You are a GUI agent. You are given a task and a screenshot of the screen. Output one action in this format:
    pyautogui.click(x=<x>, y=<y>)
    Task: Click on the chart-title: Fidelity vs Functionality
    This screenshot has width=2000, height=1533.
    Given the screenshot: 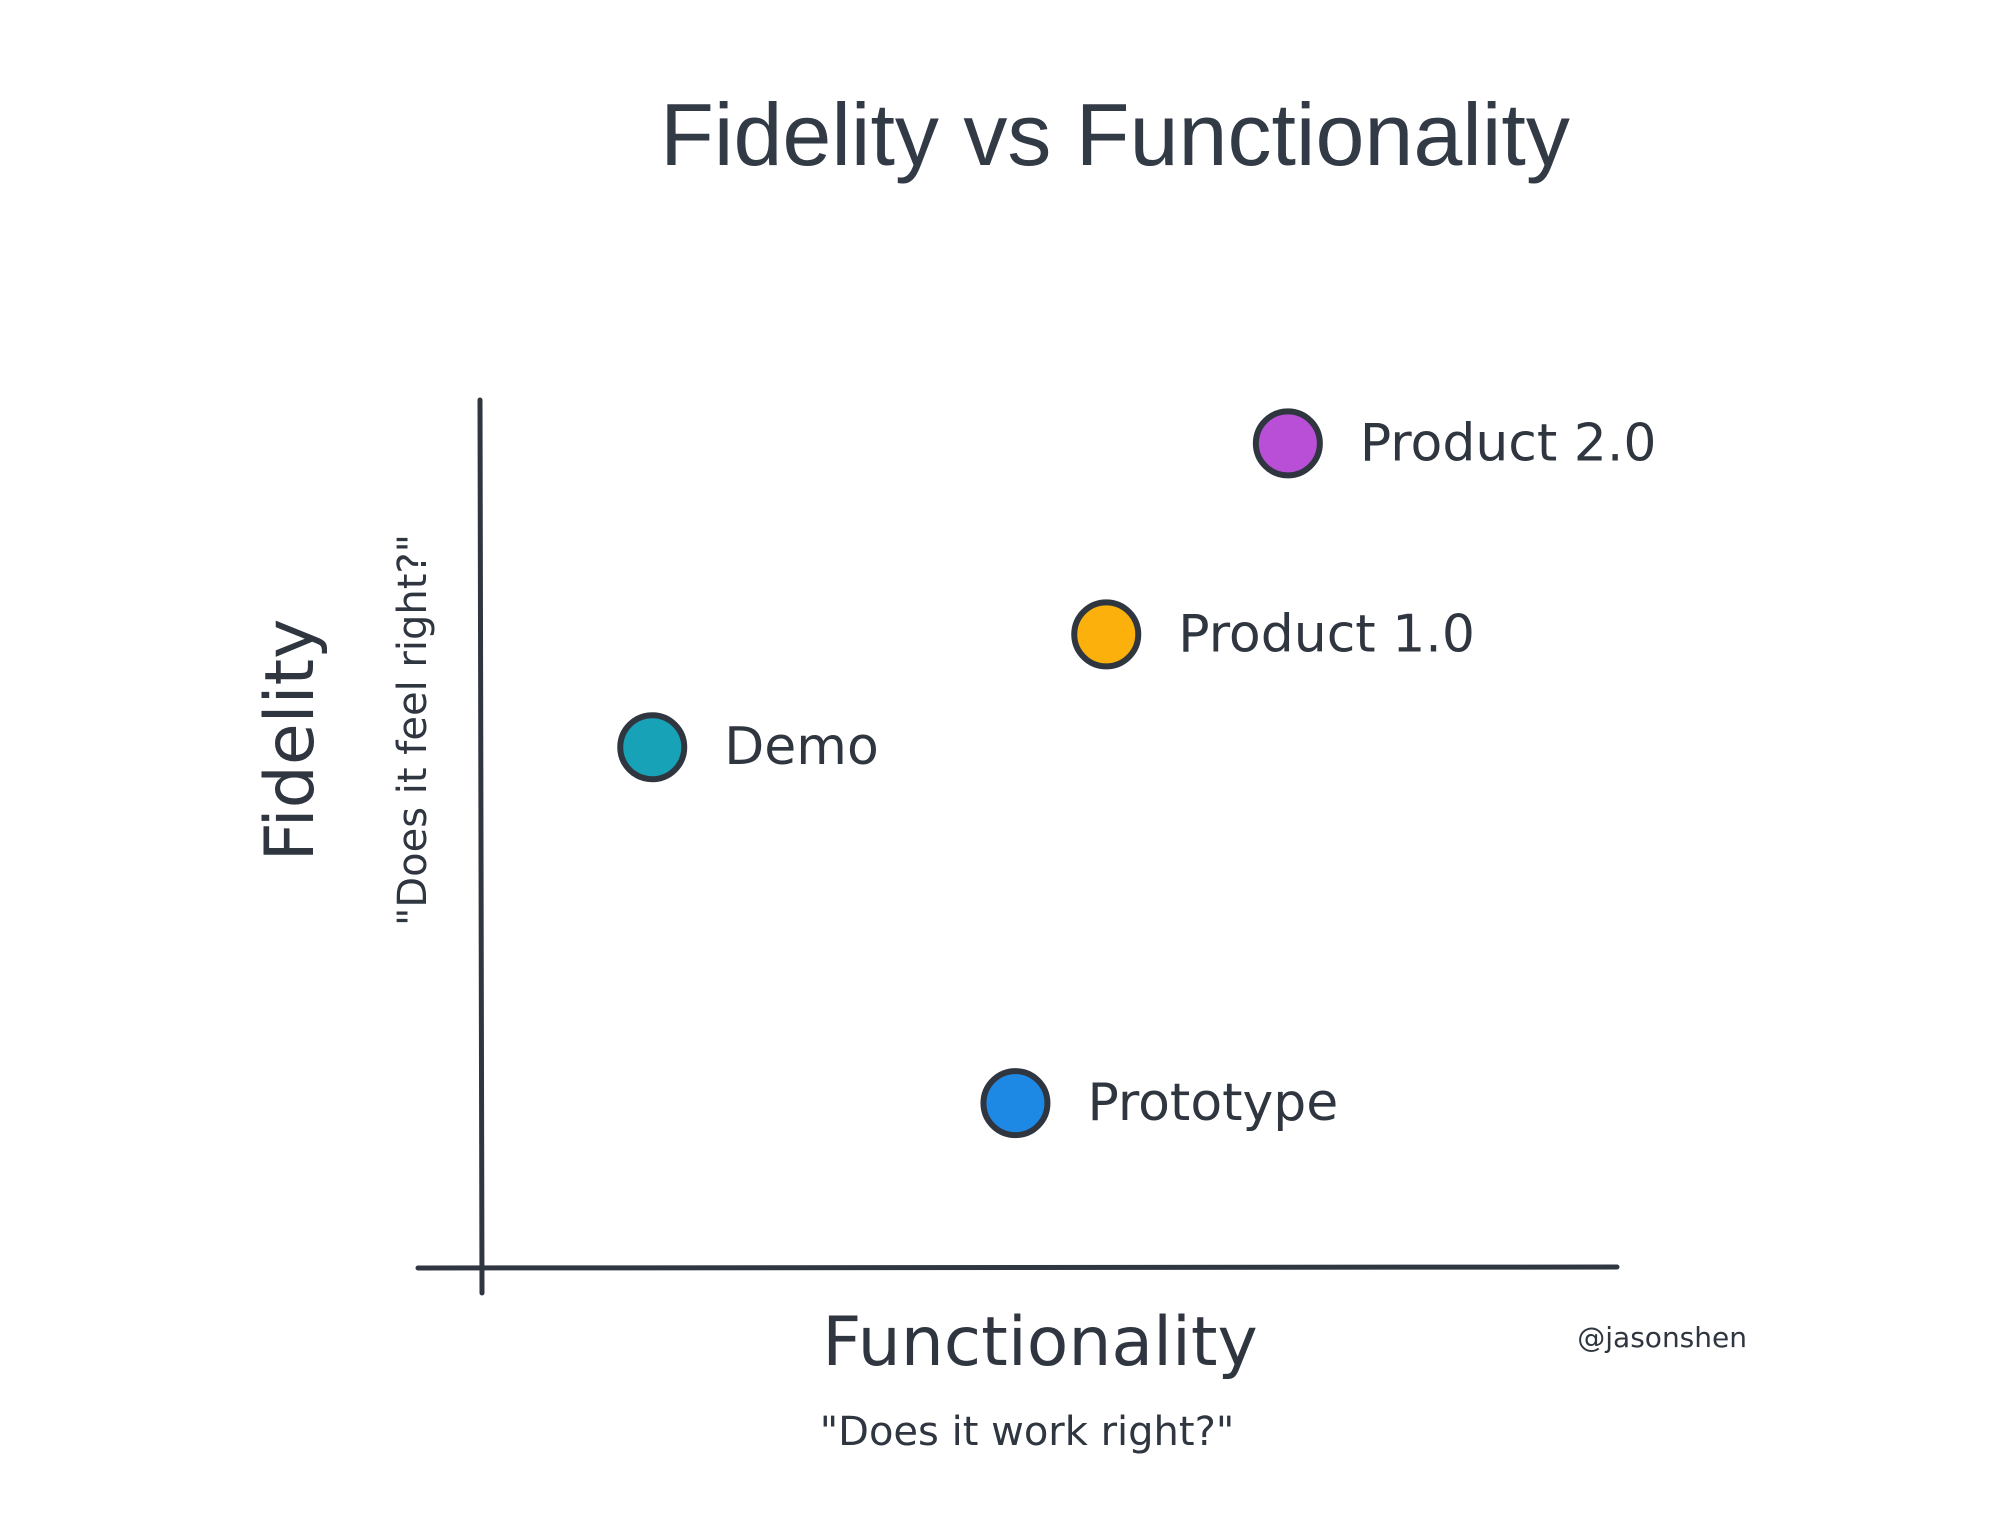 What is the action you would take?
    pyautogui.click(x=1115, y=134)
    